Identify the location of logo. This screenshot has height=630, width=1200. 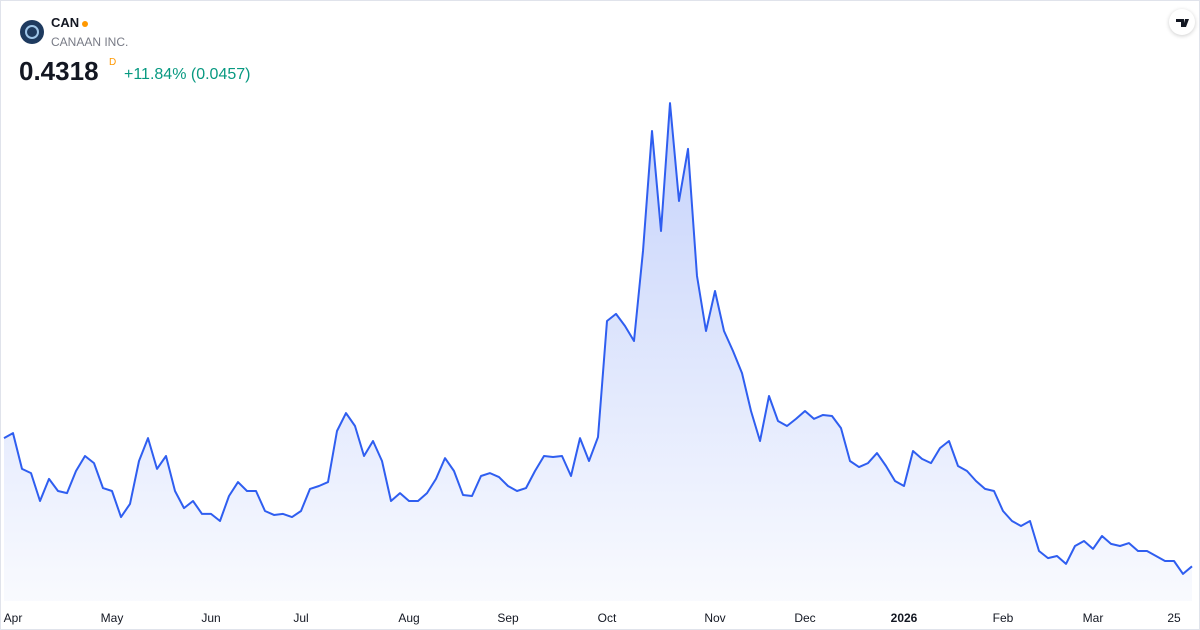
(32, 32).